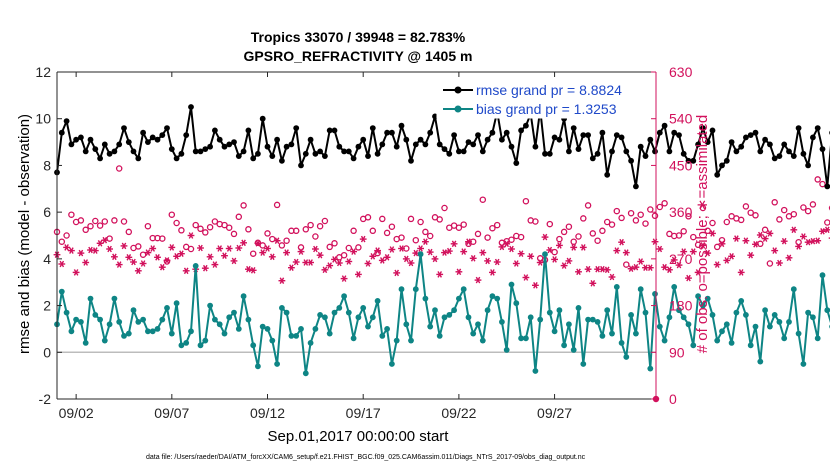 Image resolution: width=830 pixels, height=470 pixels. I want to click on right-y-tick-label: 180, so click(681, 306).